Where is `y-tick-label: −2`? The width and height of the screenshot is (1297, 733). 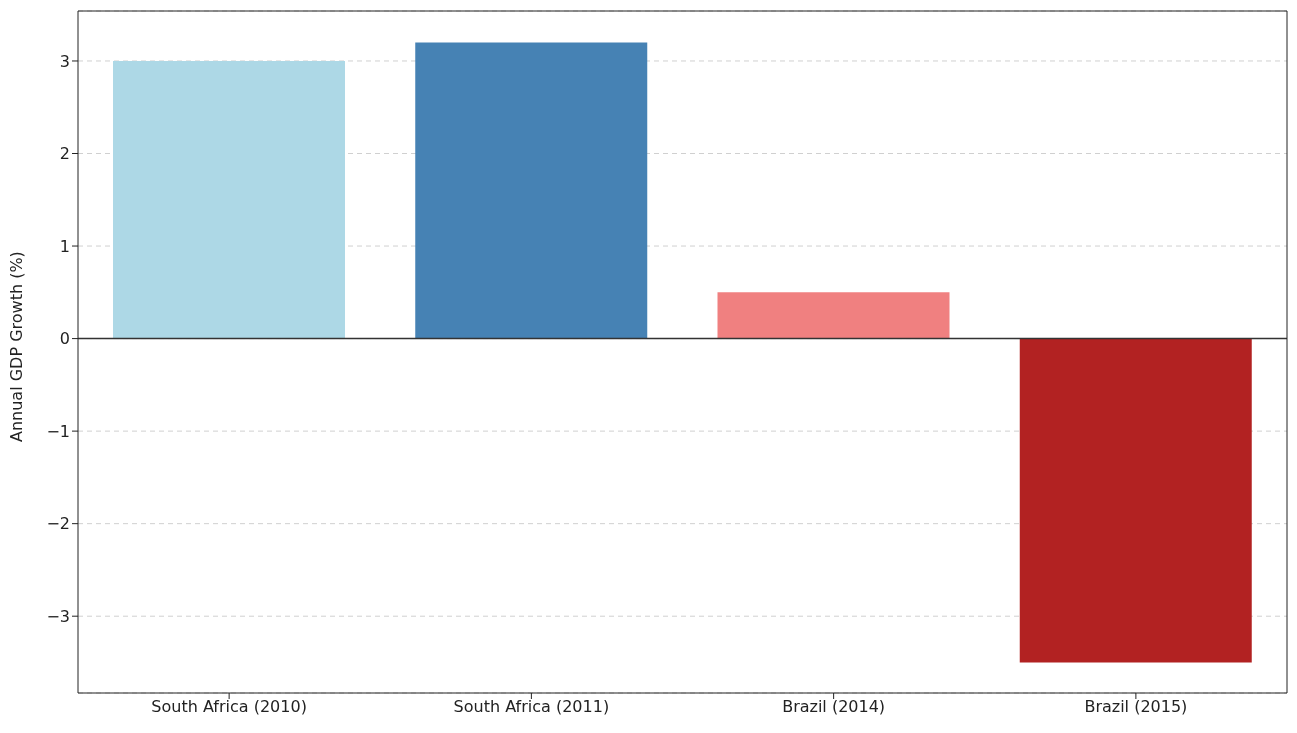 y-tick-label: −2 is located at coordinates (58, 524).